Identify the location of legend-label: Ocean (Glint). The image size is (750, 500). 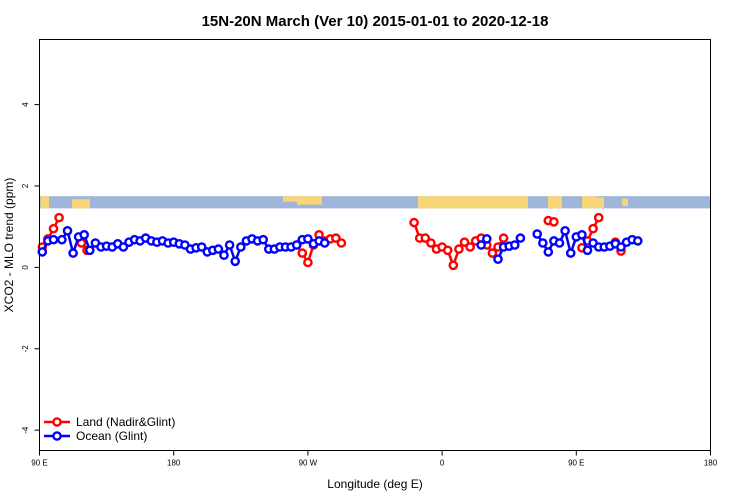
(111, 436).